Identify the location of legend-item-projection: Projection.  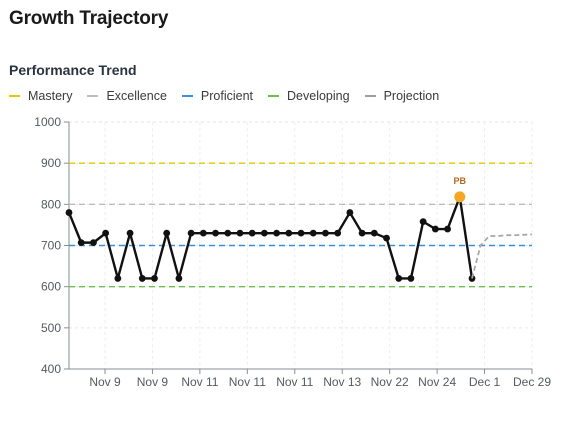
(402, 96).